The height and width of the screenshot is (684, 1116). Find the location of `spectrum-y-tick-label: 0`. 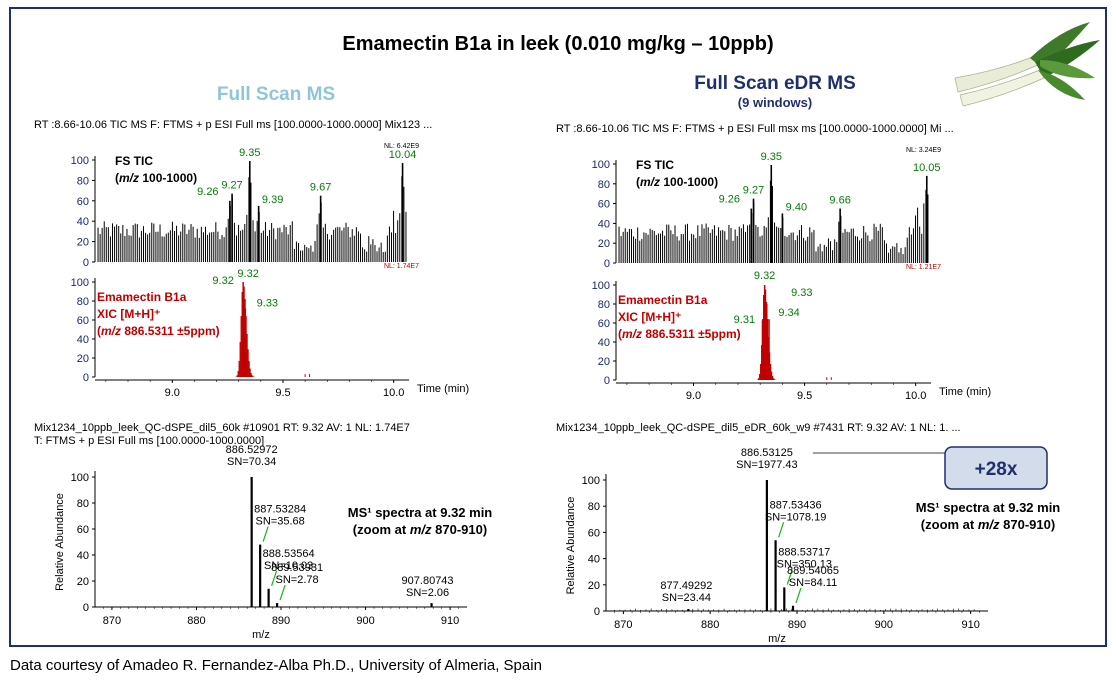

spectrum-y-tick-label: 0 is located at coordinates (86, 608).